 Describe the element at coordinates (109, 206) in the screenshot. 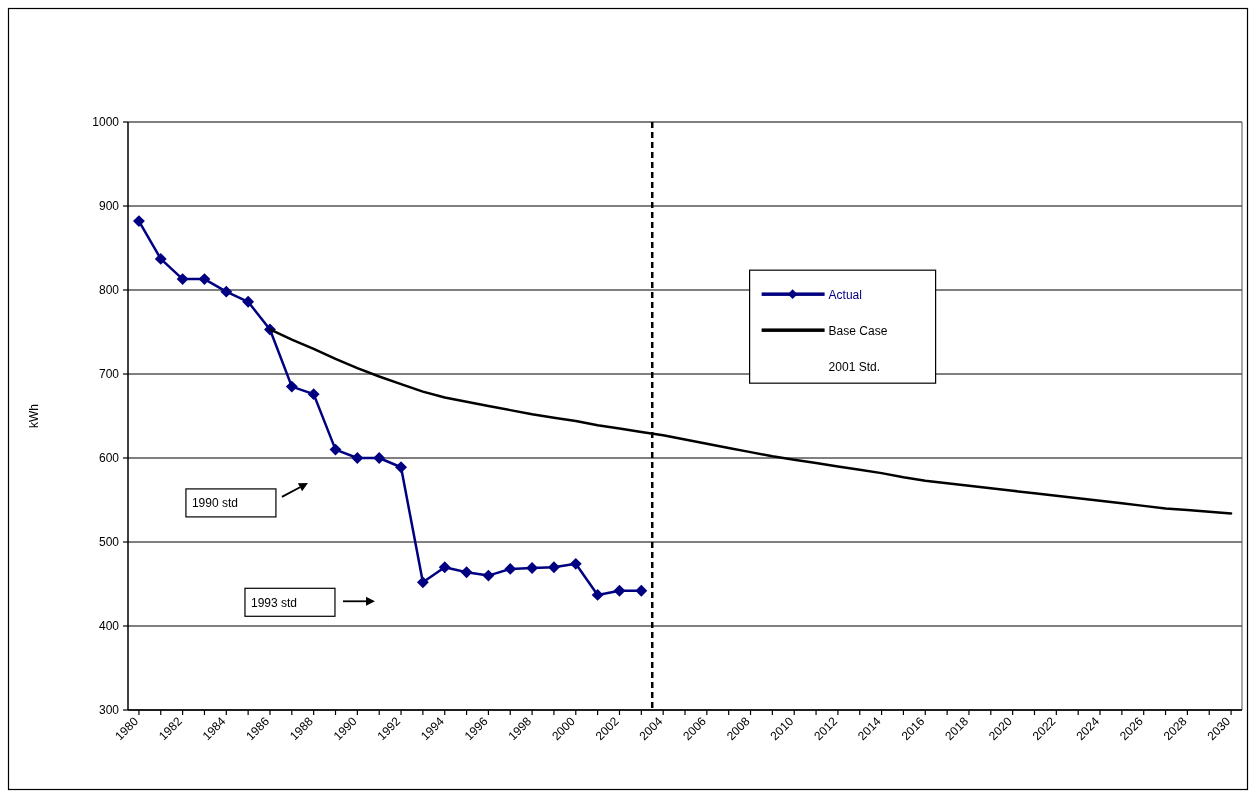

I see `y-tick-label: 900` at that location.